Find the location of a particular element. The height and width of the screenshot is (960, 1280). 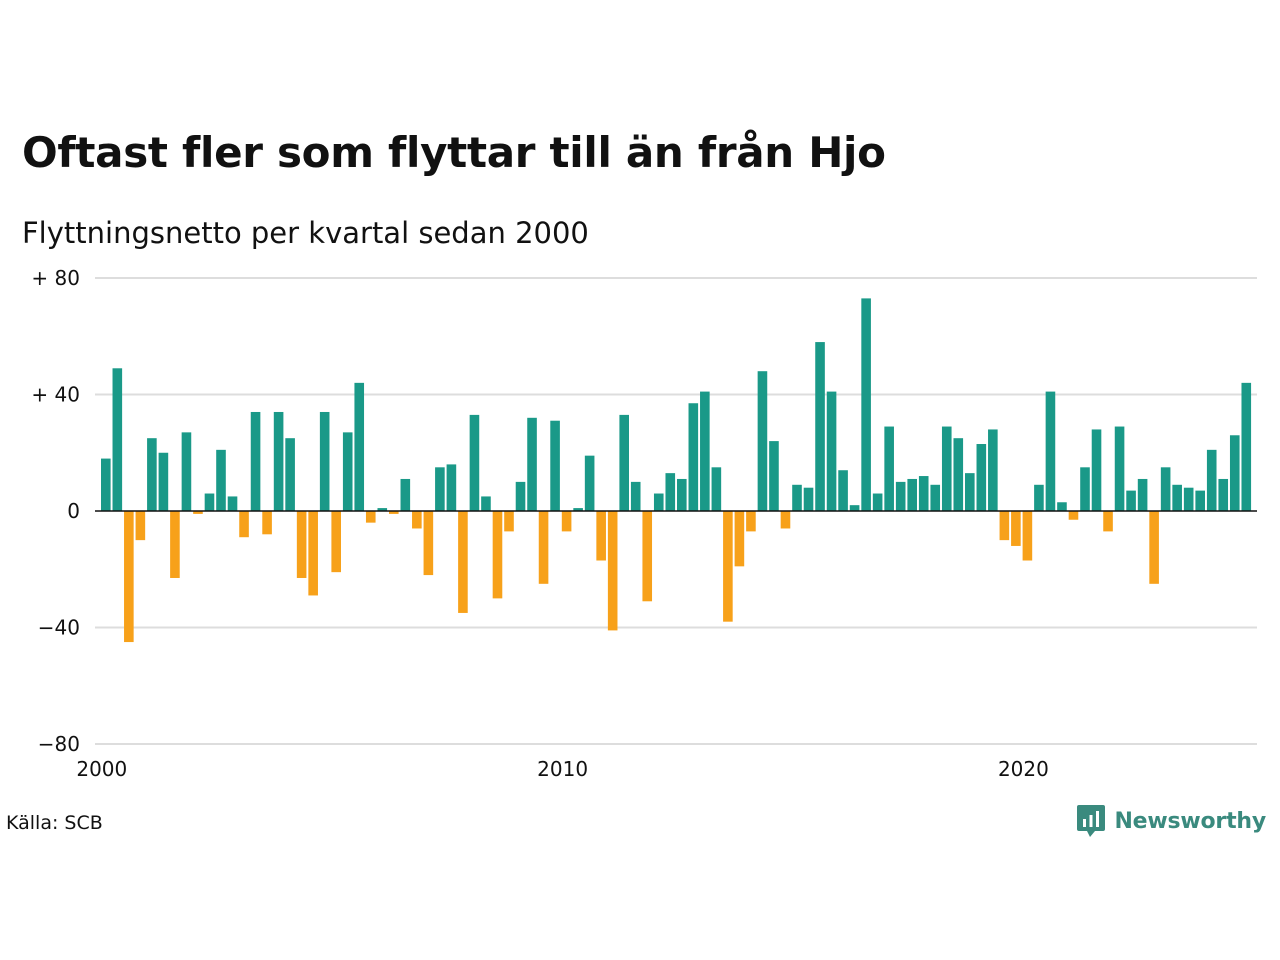

x-tick-label: 2020 is located at coordinates (1023, 769).